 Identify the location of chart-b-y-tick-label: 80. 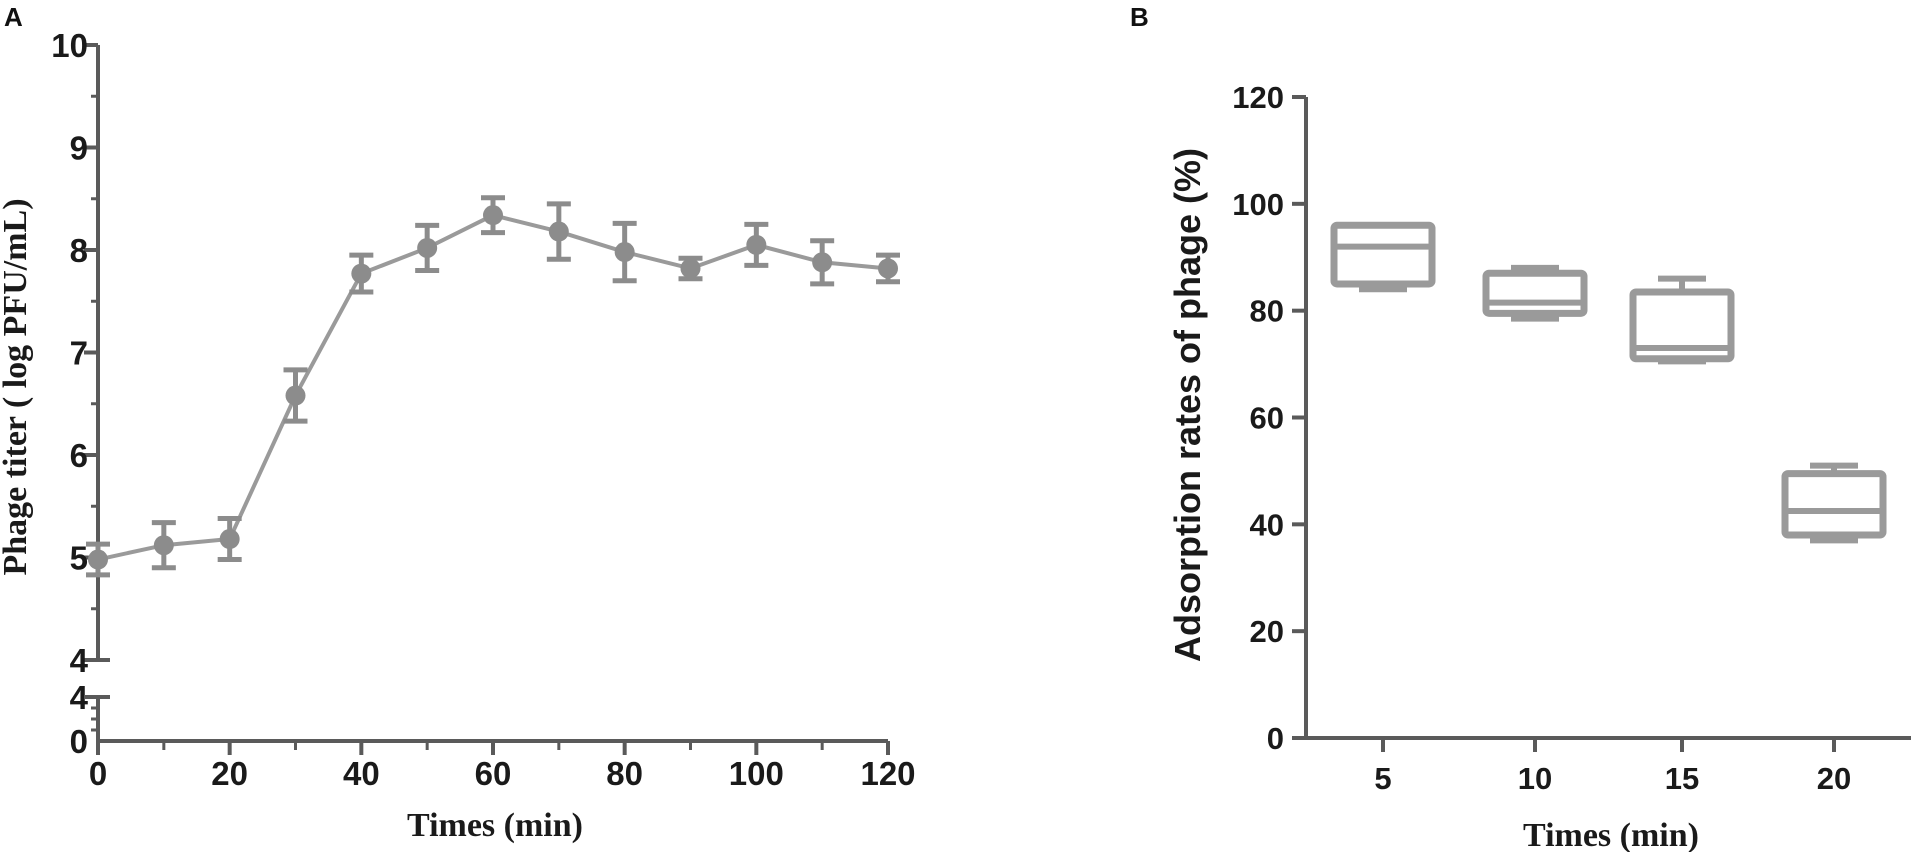
(1267, 311).